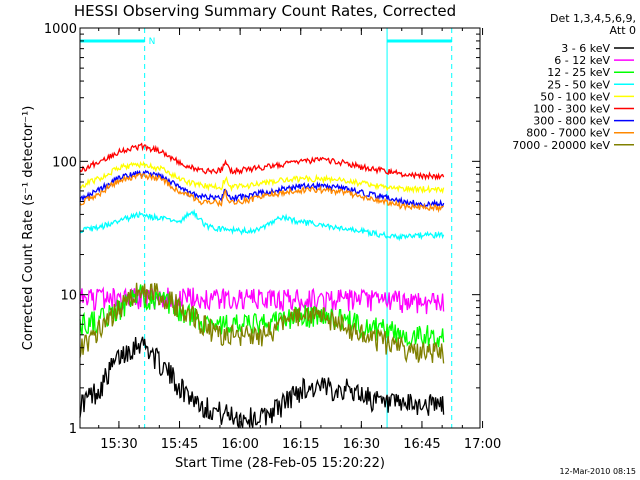  What do you see at coordinates (571, 121) in the screenshot?
I see `legend-entry: 300 - 800 keV` at bounding box center [571, 121].